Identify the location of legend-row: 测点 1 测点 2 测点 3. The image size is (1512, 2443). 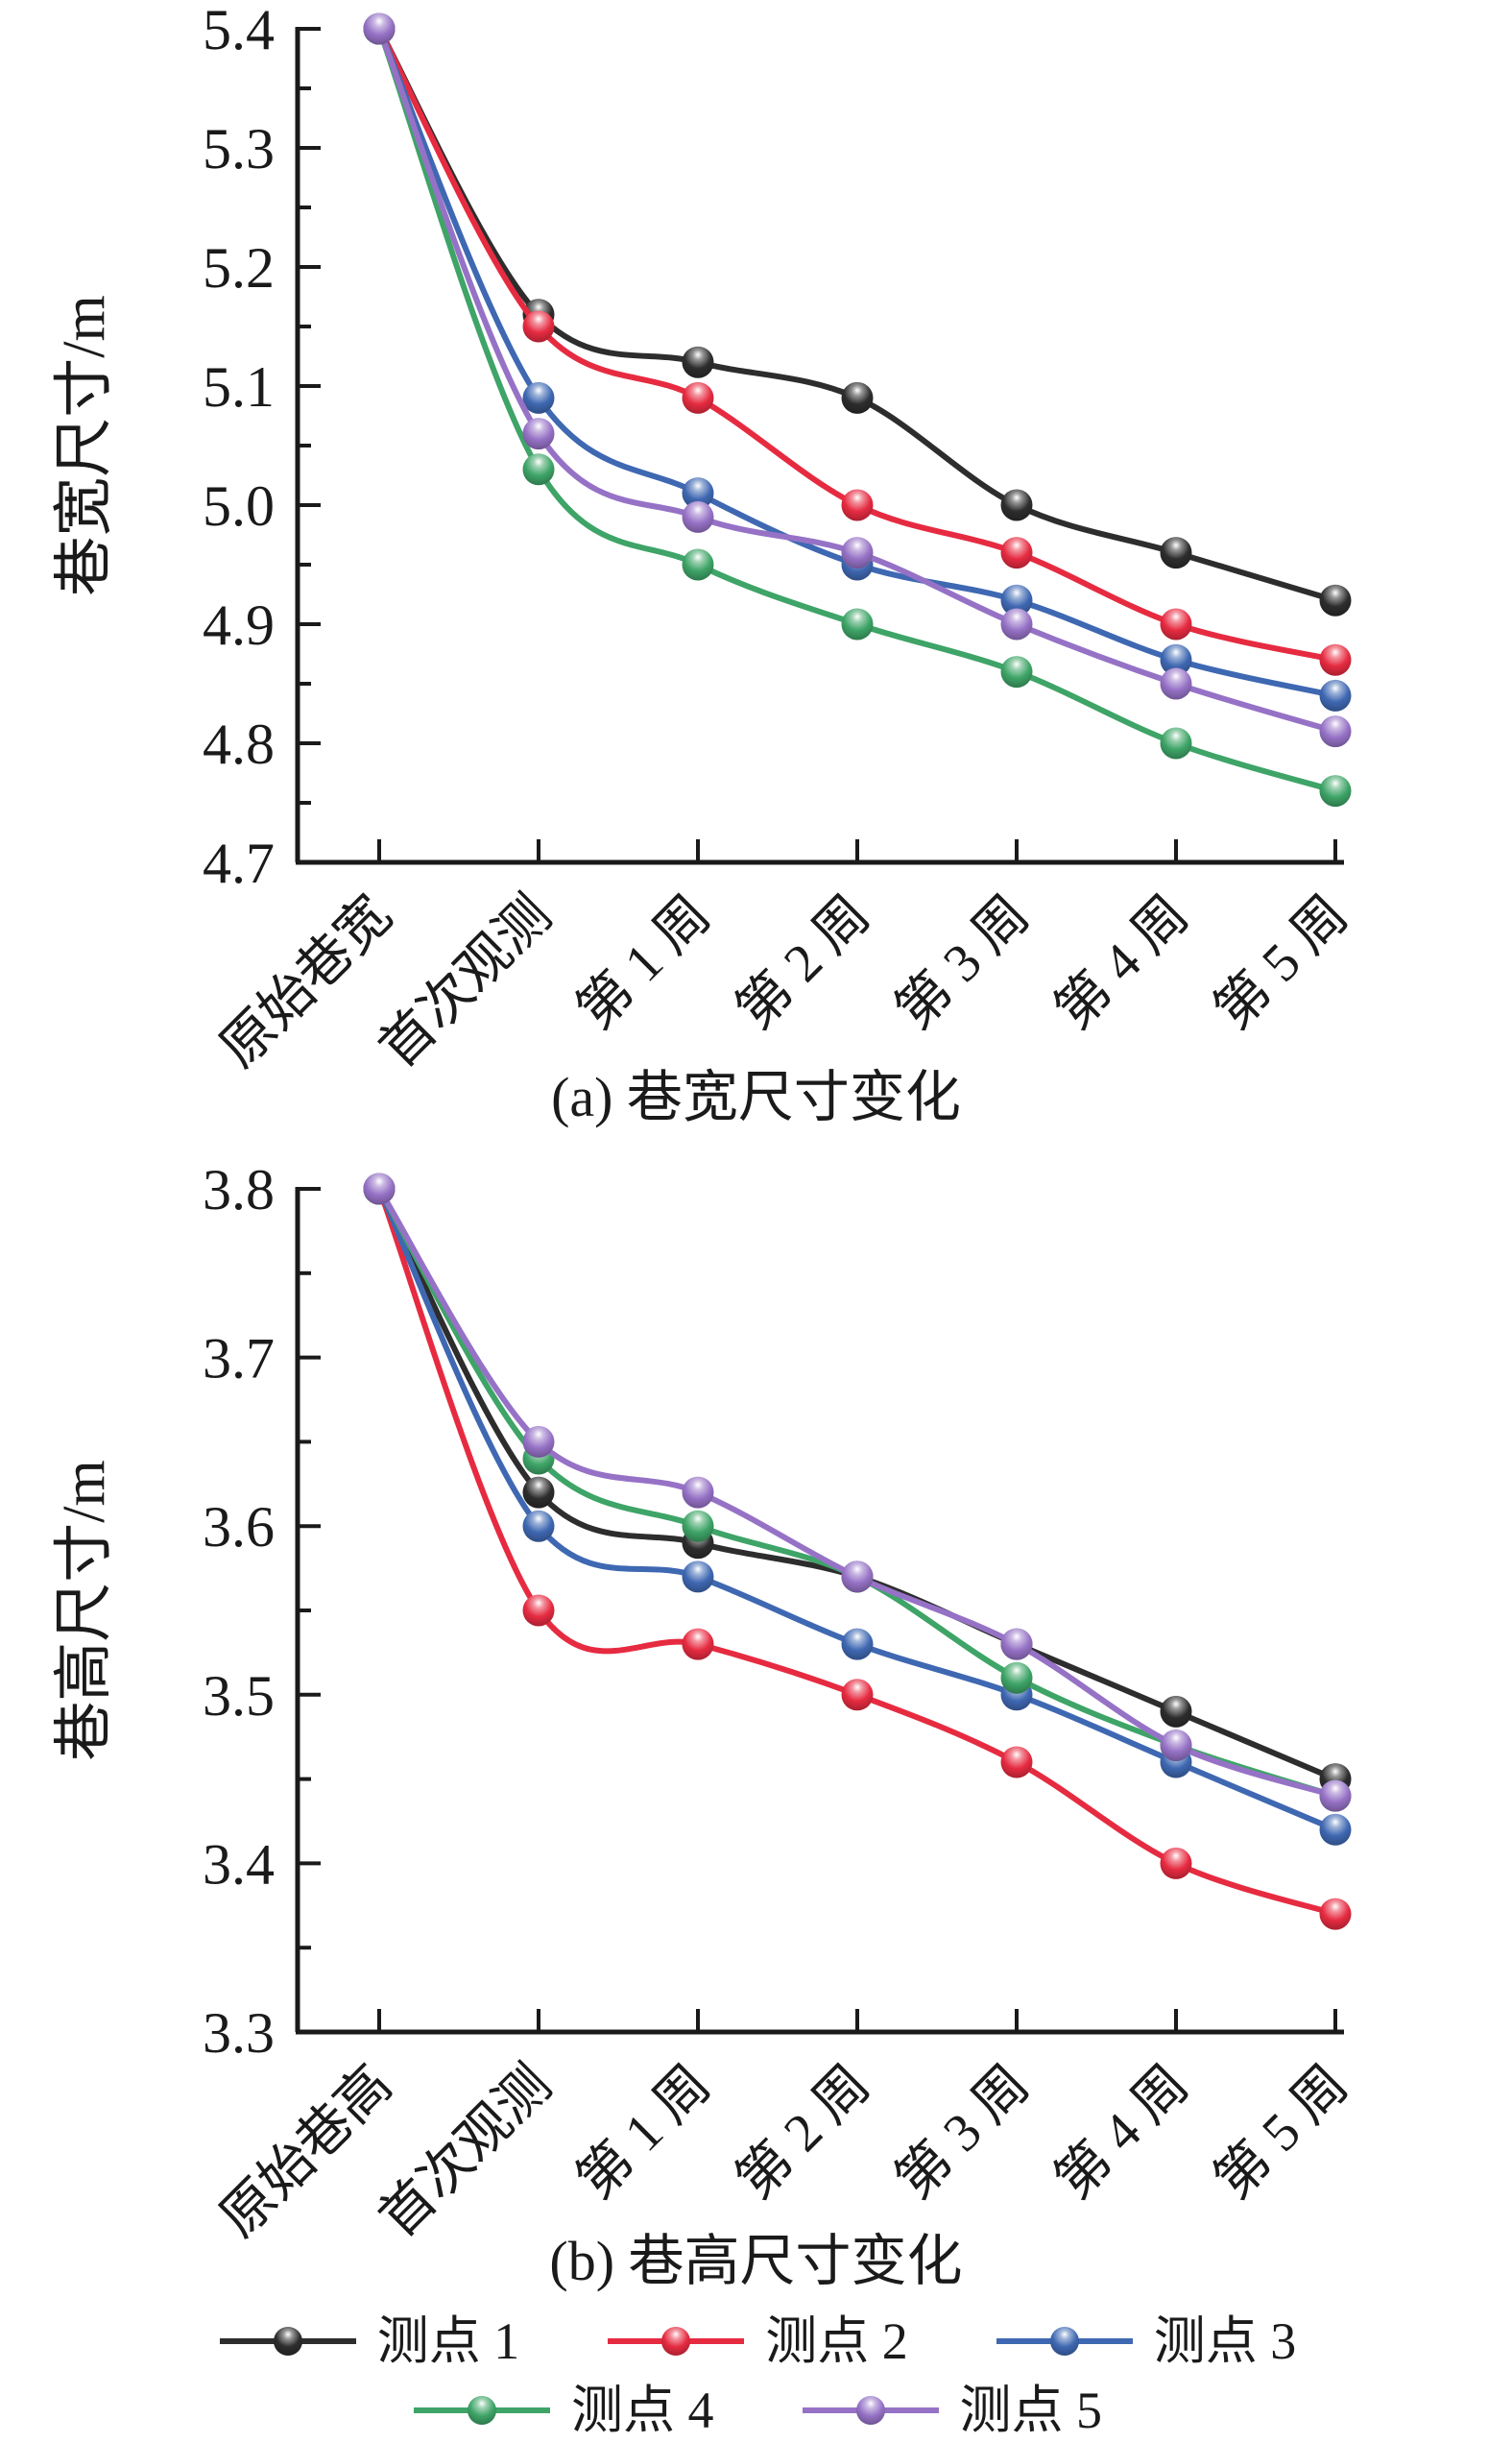
(756, 2341).